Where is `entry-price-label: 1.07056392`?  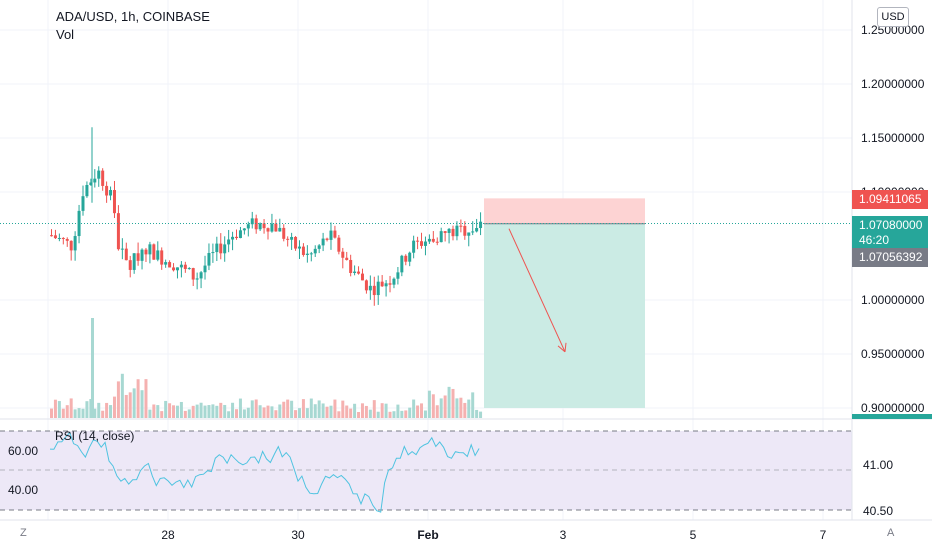
entry-price-label: 1.07056392 is located at coordinates (890, 257).